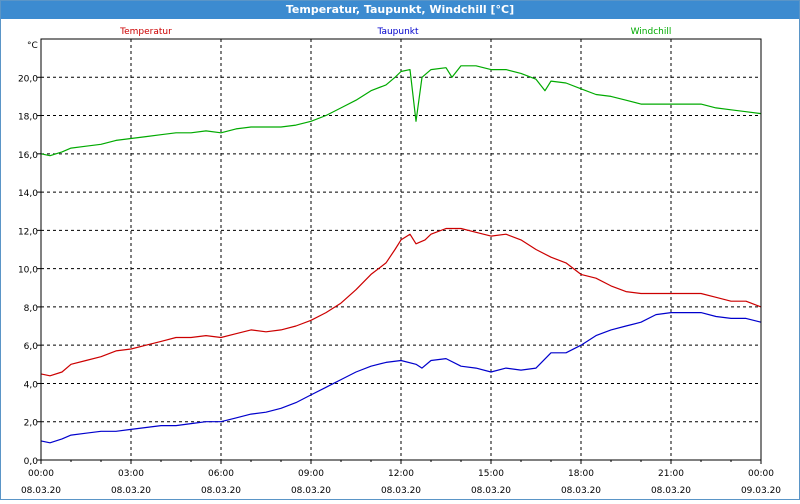 Image resolution: width=800 pixels, height=504 pixels. What do you see at coordinates (31, 424) in the screenshot?
I see `y-tick-label: 2,0` at bounding box center [31, 424].